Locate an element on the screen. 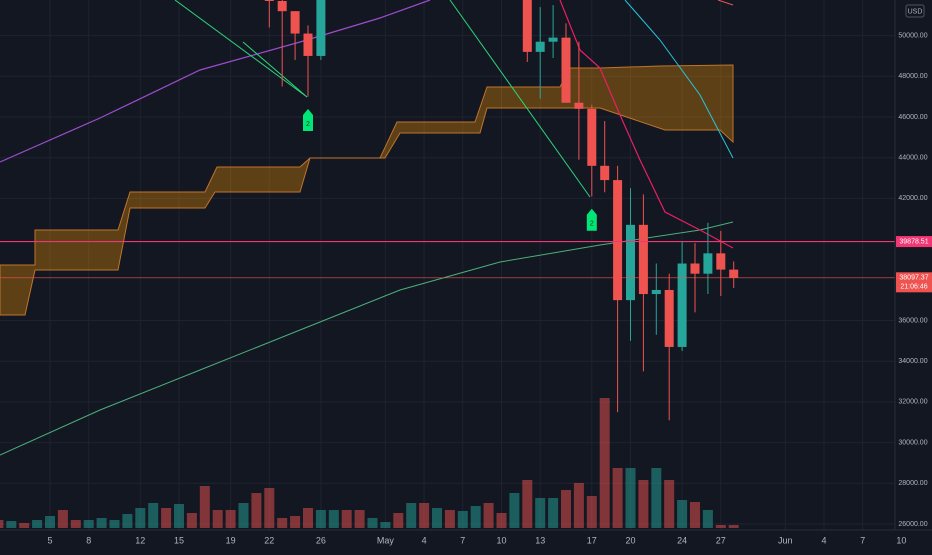 Image resolution: width=932 pixels, height=555 pixels. ma-pink is located at coordinates (646, 124).